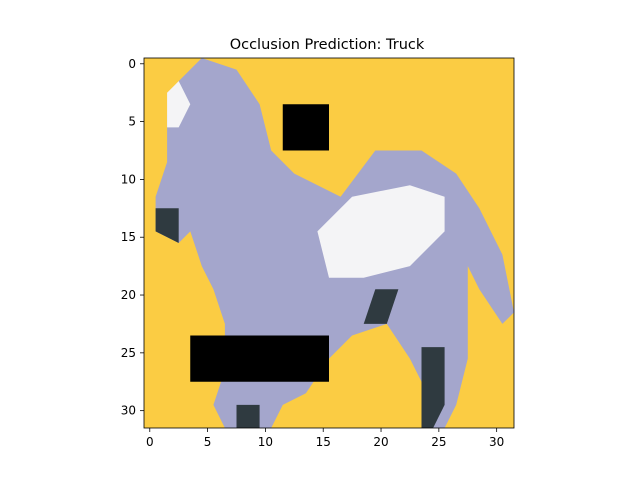 The width and height of the screenshot is (640, 480). Describe the element at coordinates (179, 104) in the screenshot. I see `horse-head-highlight` at that location.